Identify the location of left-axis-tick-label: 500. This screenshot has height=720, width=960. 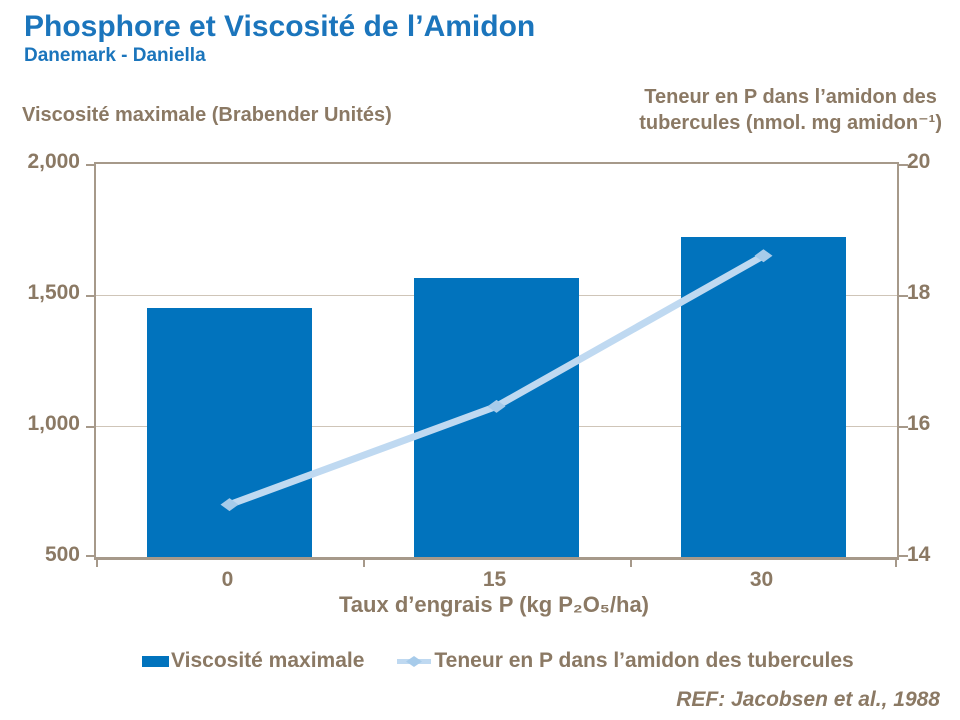
(62, 554).